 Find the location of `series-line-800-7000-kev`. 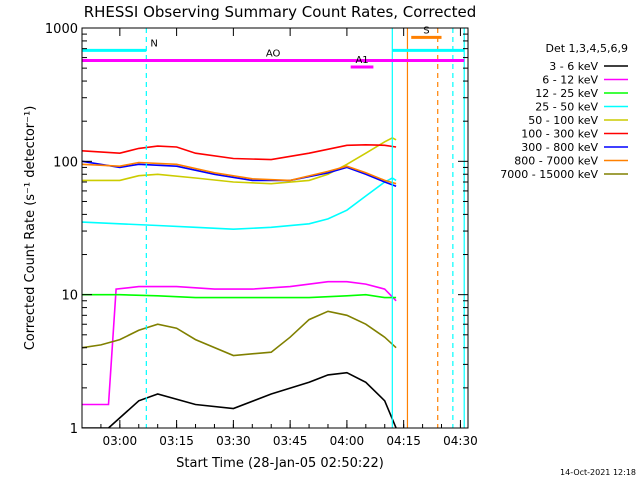

series-line-800-7000-kev is located at coordinates (239, 173).